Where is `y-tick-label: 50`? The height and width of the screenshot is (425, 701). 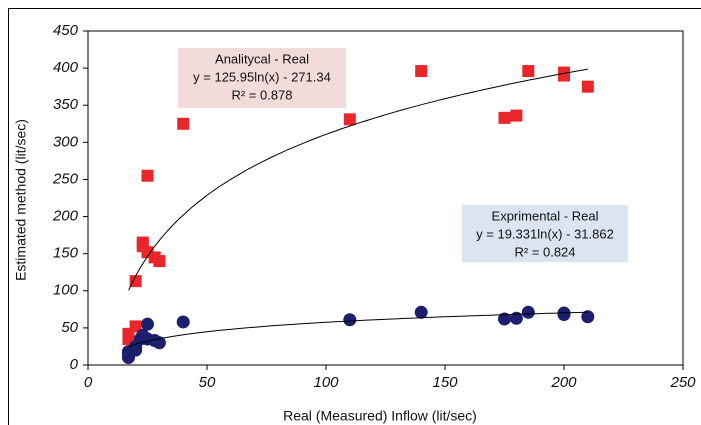 y-tick-label: 50 is located at coordinates (69, 327).